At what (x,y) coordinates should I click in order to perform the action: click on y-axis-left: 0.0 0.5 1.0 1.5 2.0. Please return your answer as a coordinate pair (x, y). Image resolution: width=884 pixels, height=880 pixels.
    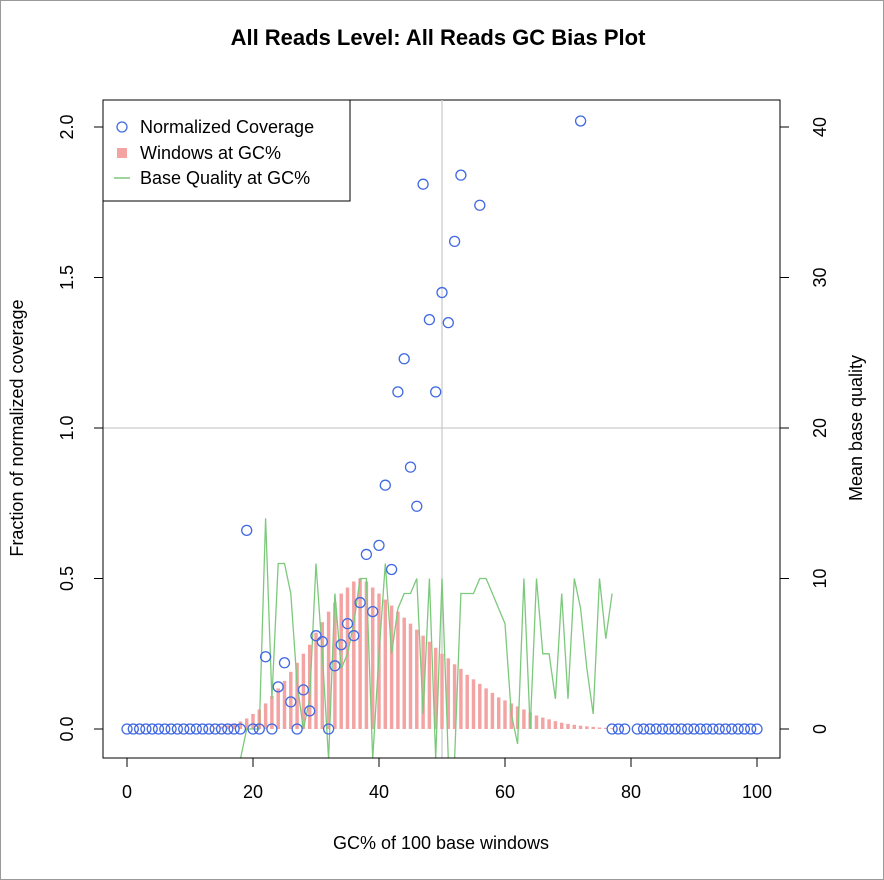
    Looking at the image, I should click on (80, 428).